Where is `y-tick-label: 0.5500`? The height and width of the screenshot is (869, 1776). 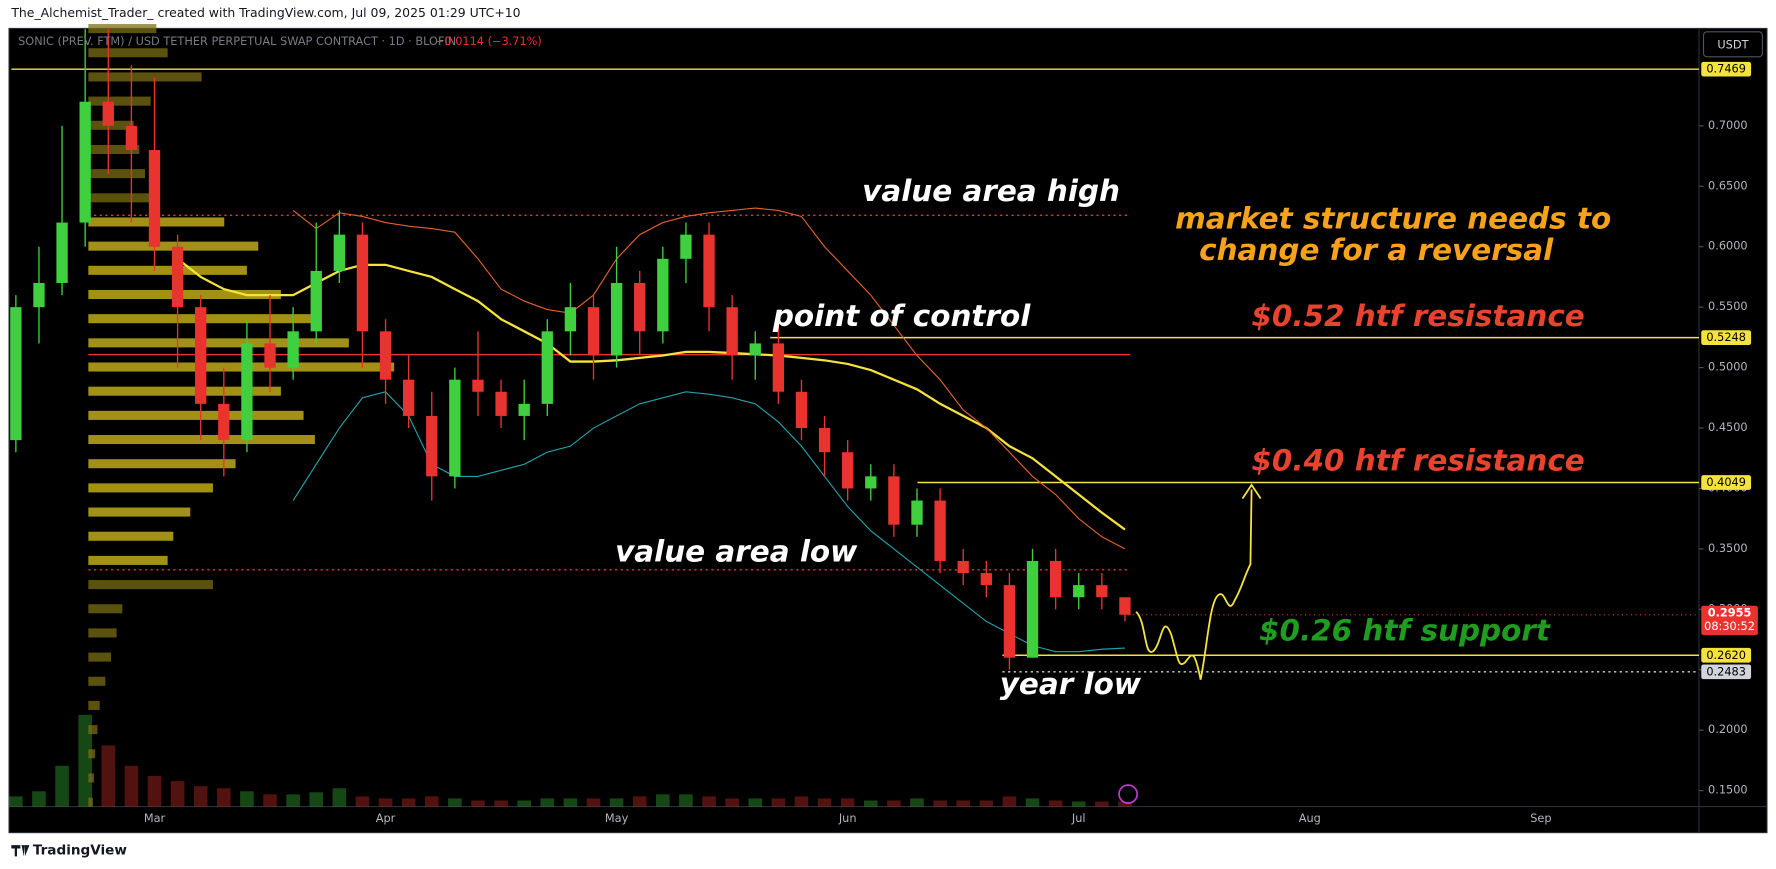 y-tick-label: 0.5500 is located at coordinates (1728, 306).